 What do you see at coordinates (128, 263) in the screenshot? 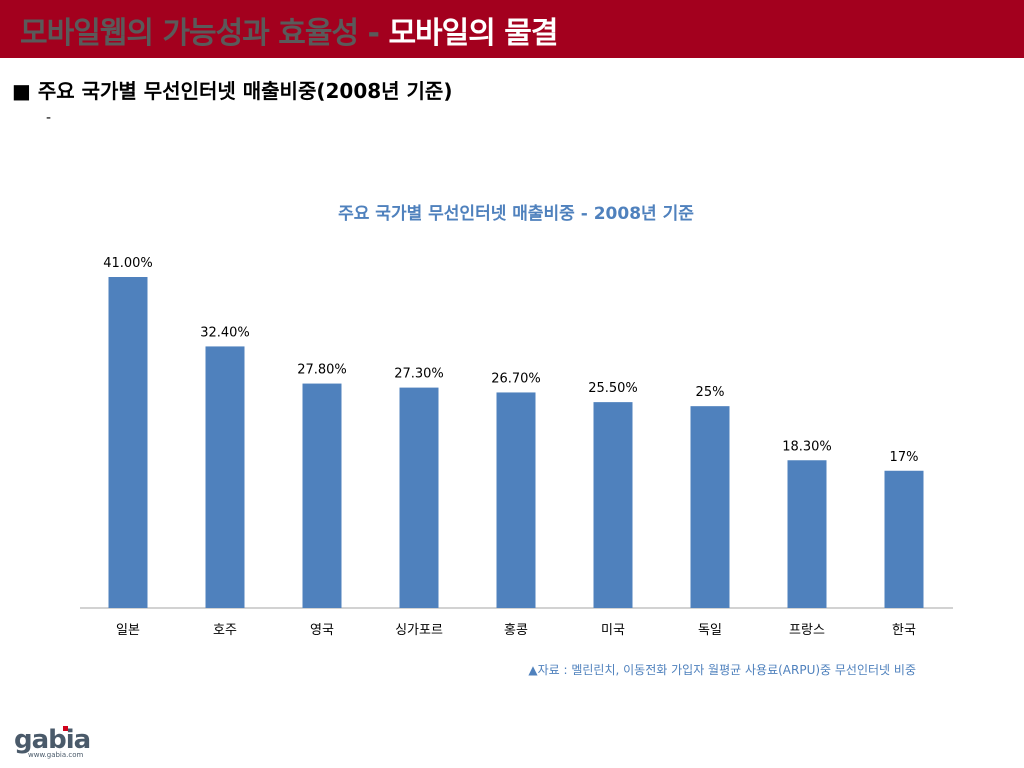
I see `data-label-1: 41.00%` at bounding box center [128, 263].